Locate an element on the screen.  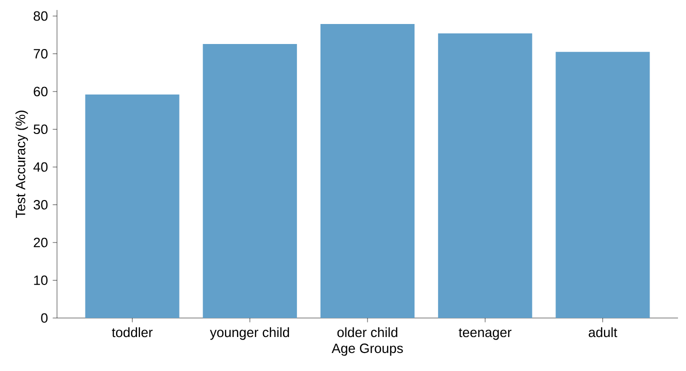
x-tick-label: adult is located at coordinates (603, 332).